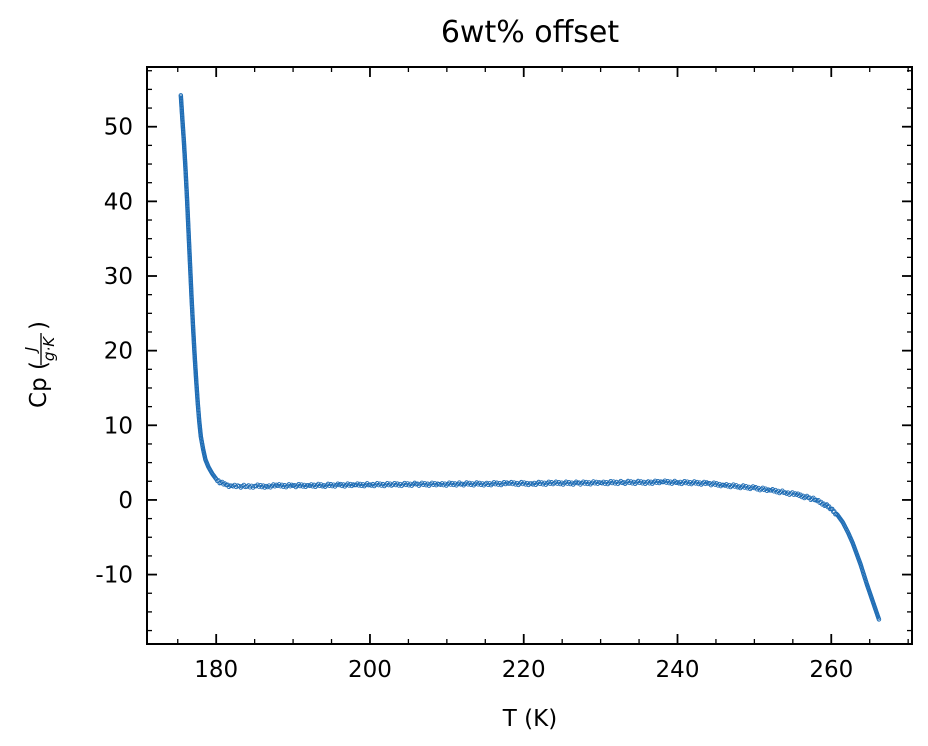 The image size is (928, 746). I want to click on y-tick-label: -10, so click(114, 576).